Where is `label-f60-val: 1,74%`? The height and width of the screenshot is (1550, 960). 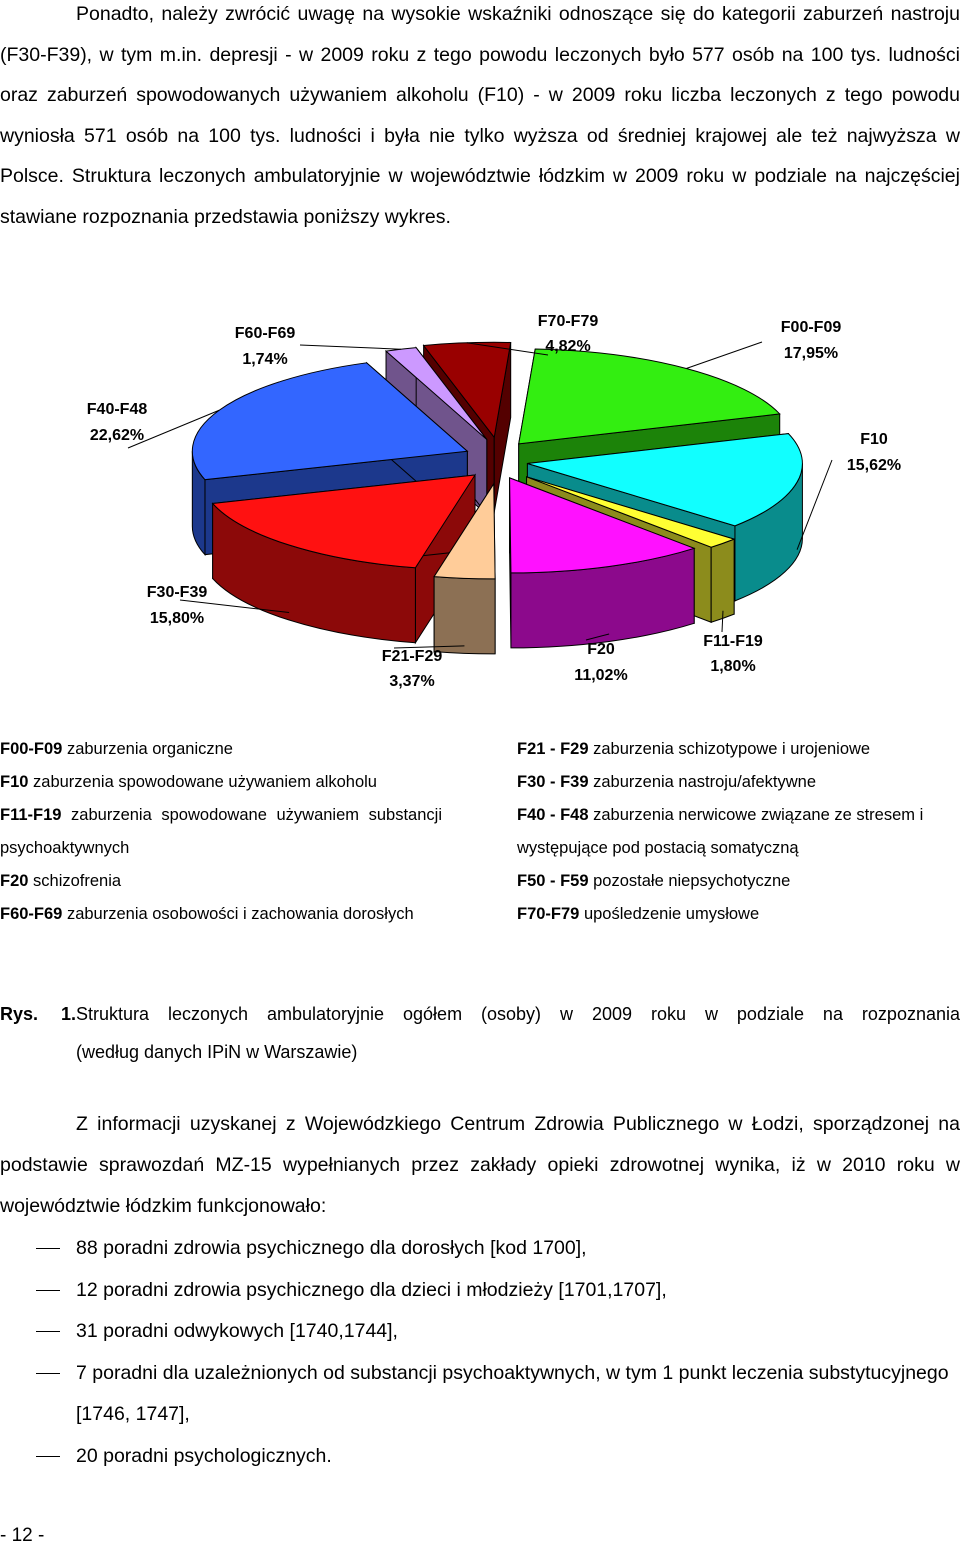
label-f60-val: 1,74% is located at coordinates (264, 359).